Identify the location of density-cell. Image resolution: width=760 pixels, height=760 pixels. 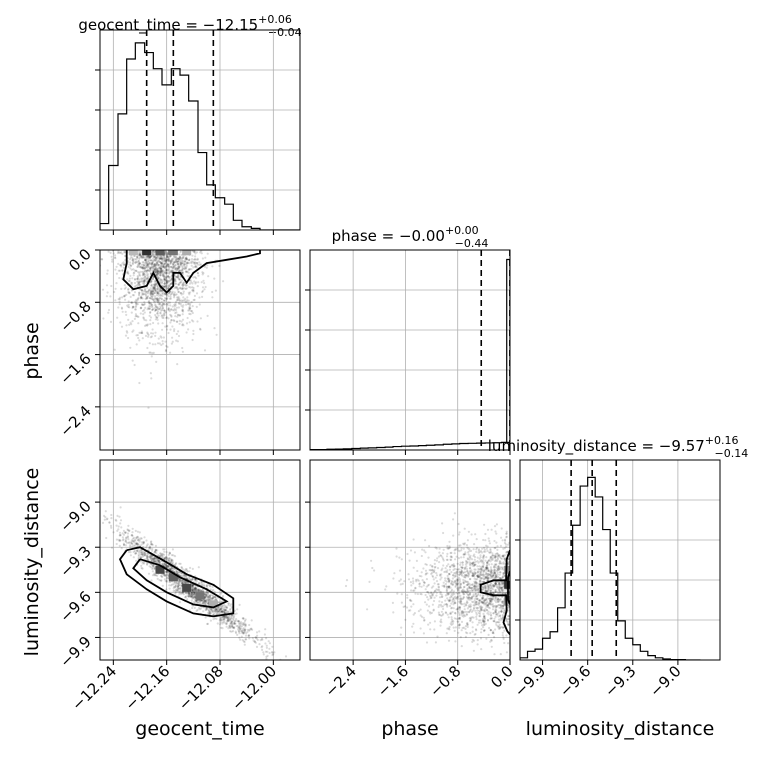
(133, 253).